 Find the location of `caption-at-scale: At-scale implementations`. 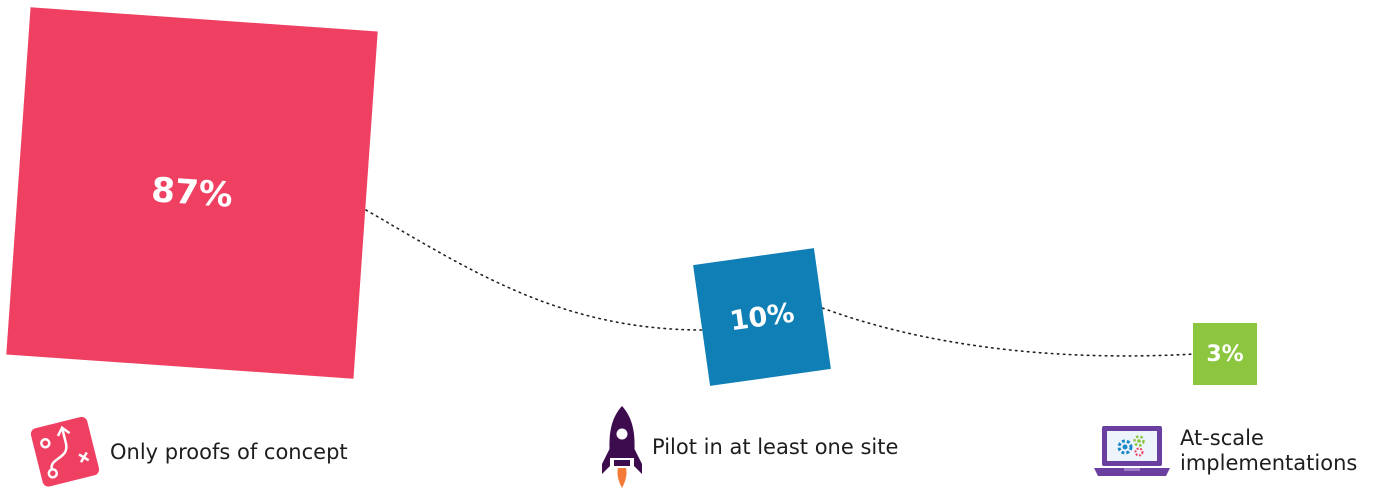

caption-at-scale: At-scale implementations is located at coordinates (1226, 451).